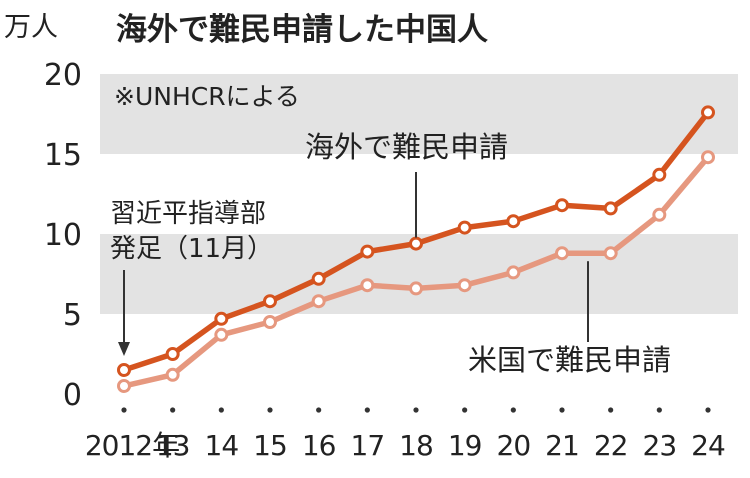 The width and height of the screenshot is (750, 478). Describe the element at coordinates (465, 445) in the screenshot. I see `x-tick-label: 19` at that location.